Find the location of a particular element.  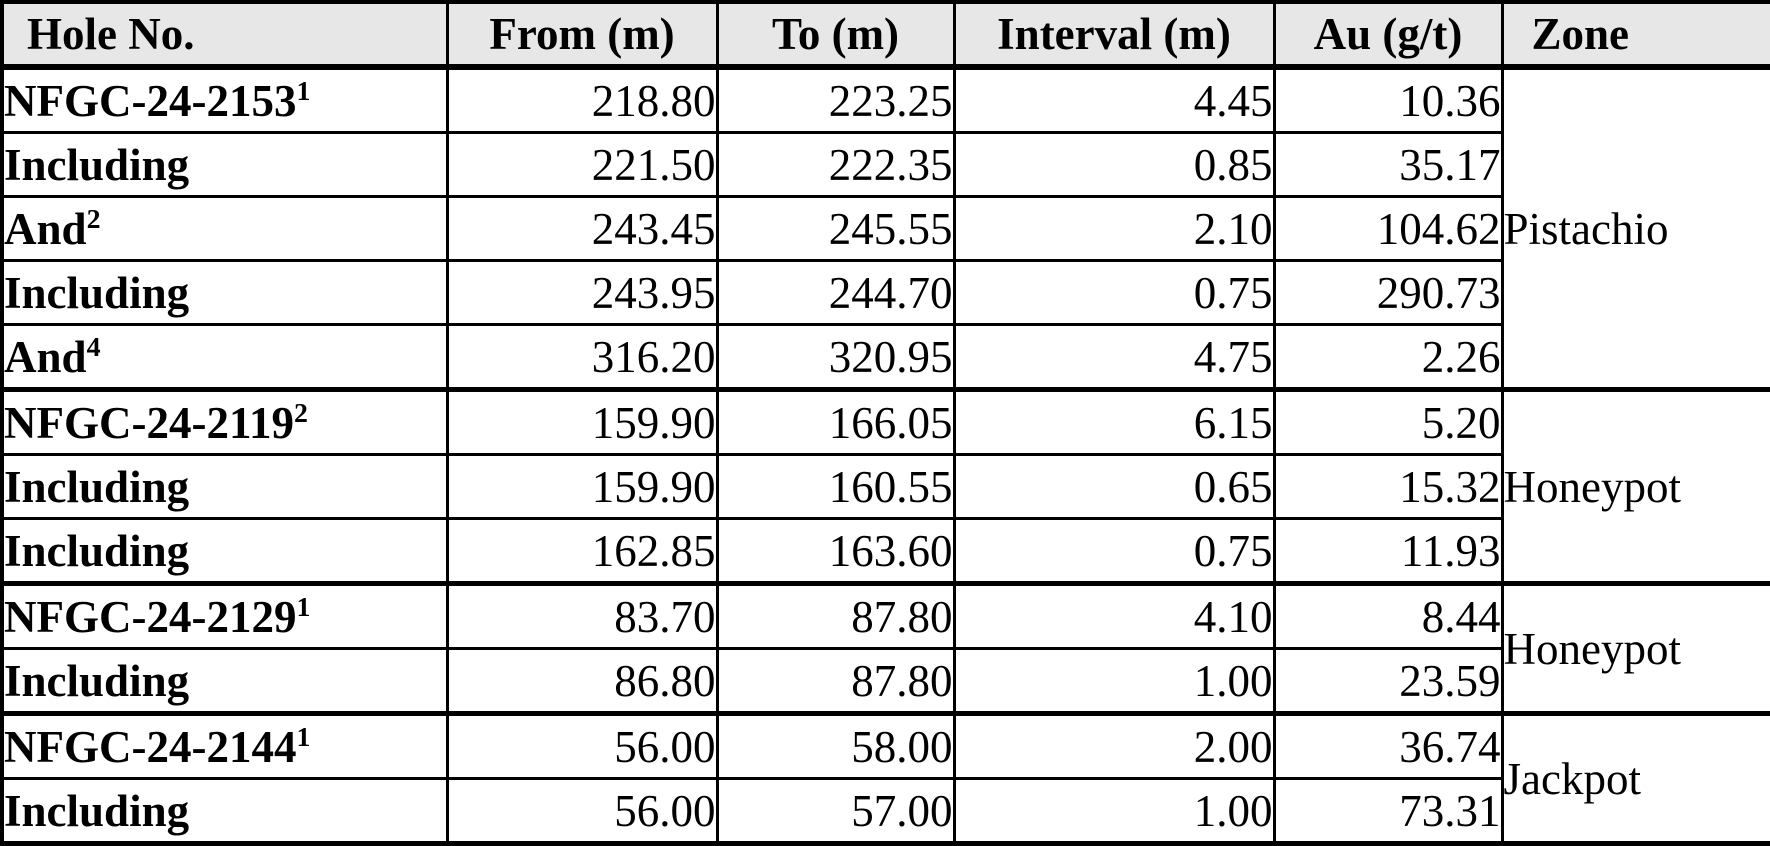

col-header-zone: Zone is located at coordinates (1635, 36).